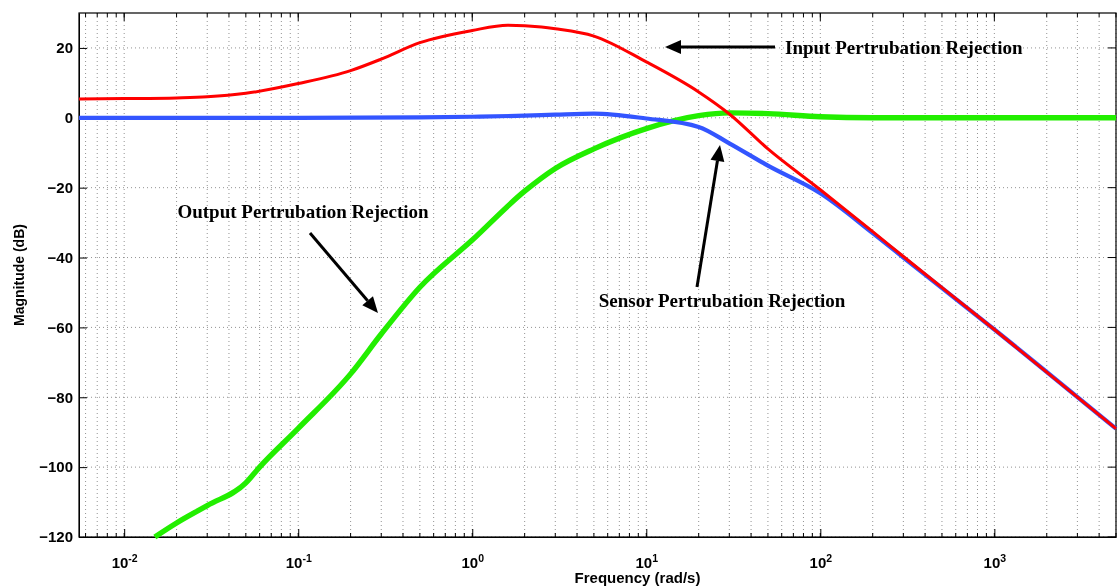  Describe the element at coordinates (56, 537) in the screenshot. I see `y-tick-label: −120` at that location.